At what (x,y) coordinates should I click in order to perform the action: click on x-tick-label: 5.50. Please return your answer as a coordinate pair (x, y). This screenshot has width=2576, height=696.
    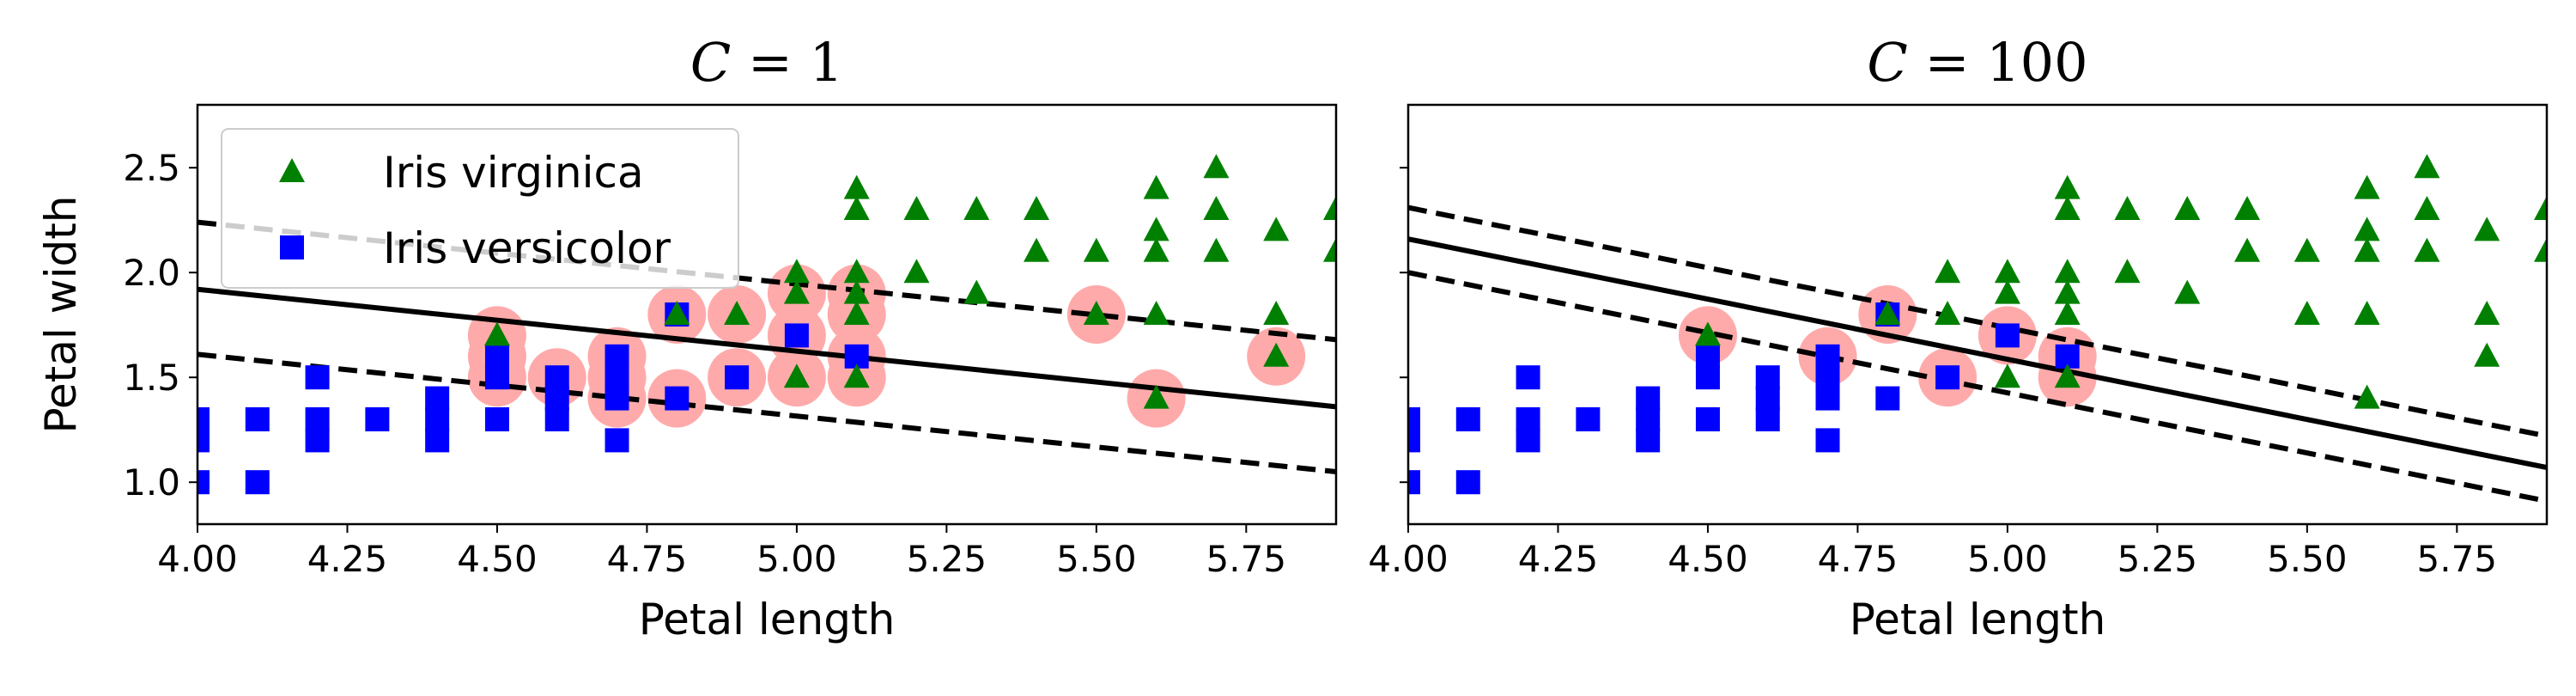
    Looking at the image, I should click on (1096, 559).